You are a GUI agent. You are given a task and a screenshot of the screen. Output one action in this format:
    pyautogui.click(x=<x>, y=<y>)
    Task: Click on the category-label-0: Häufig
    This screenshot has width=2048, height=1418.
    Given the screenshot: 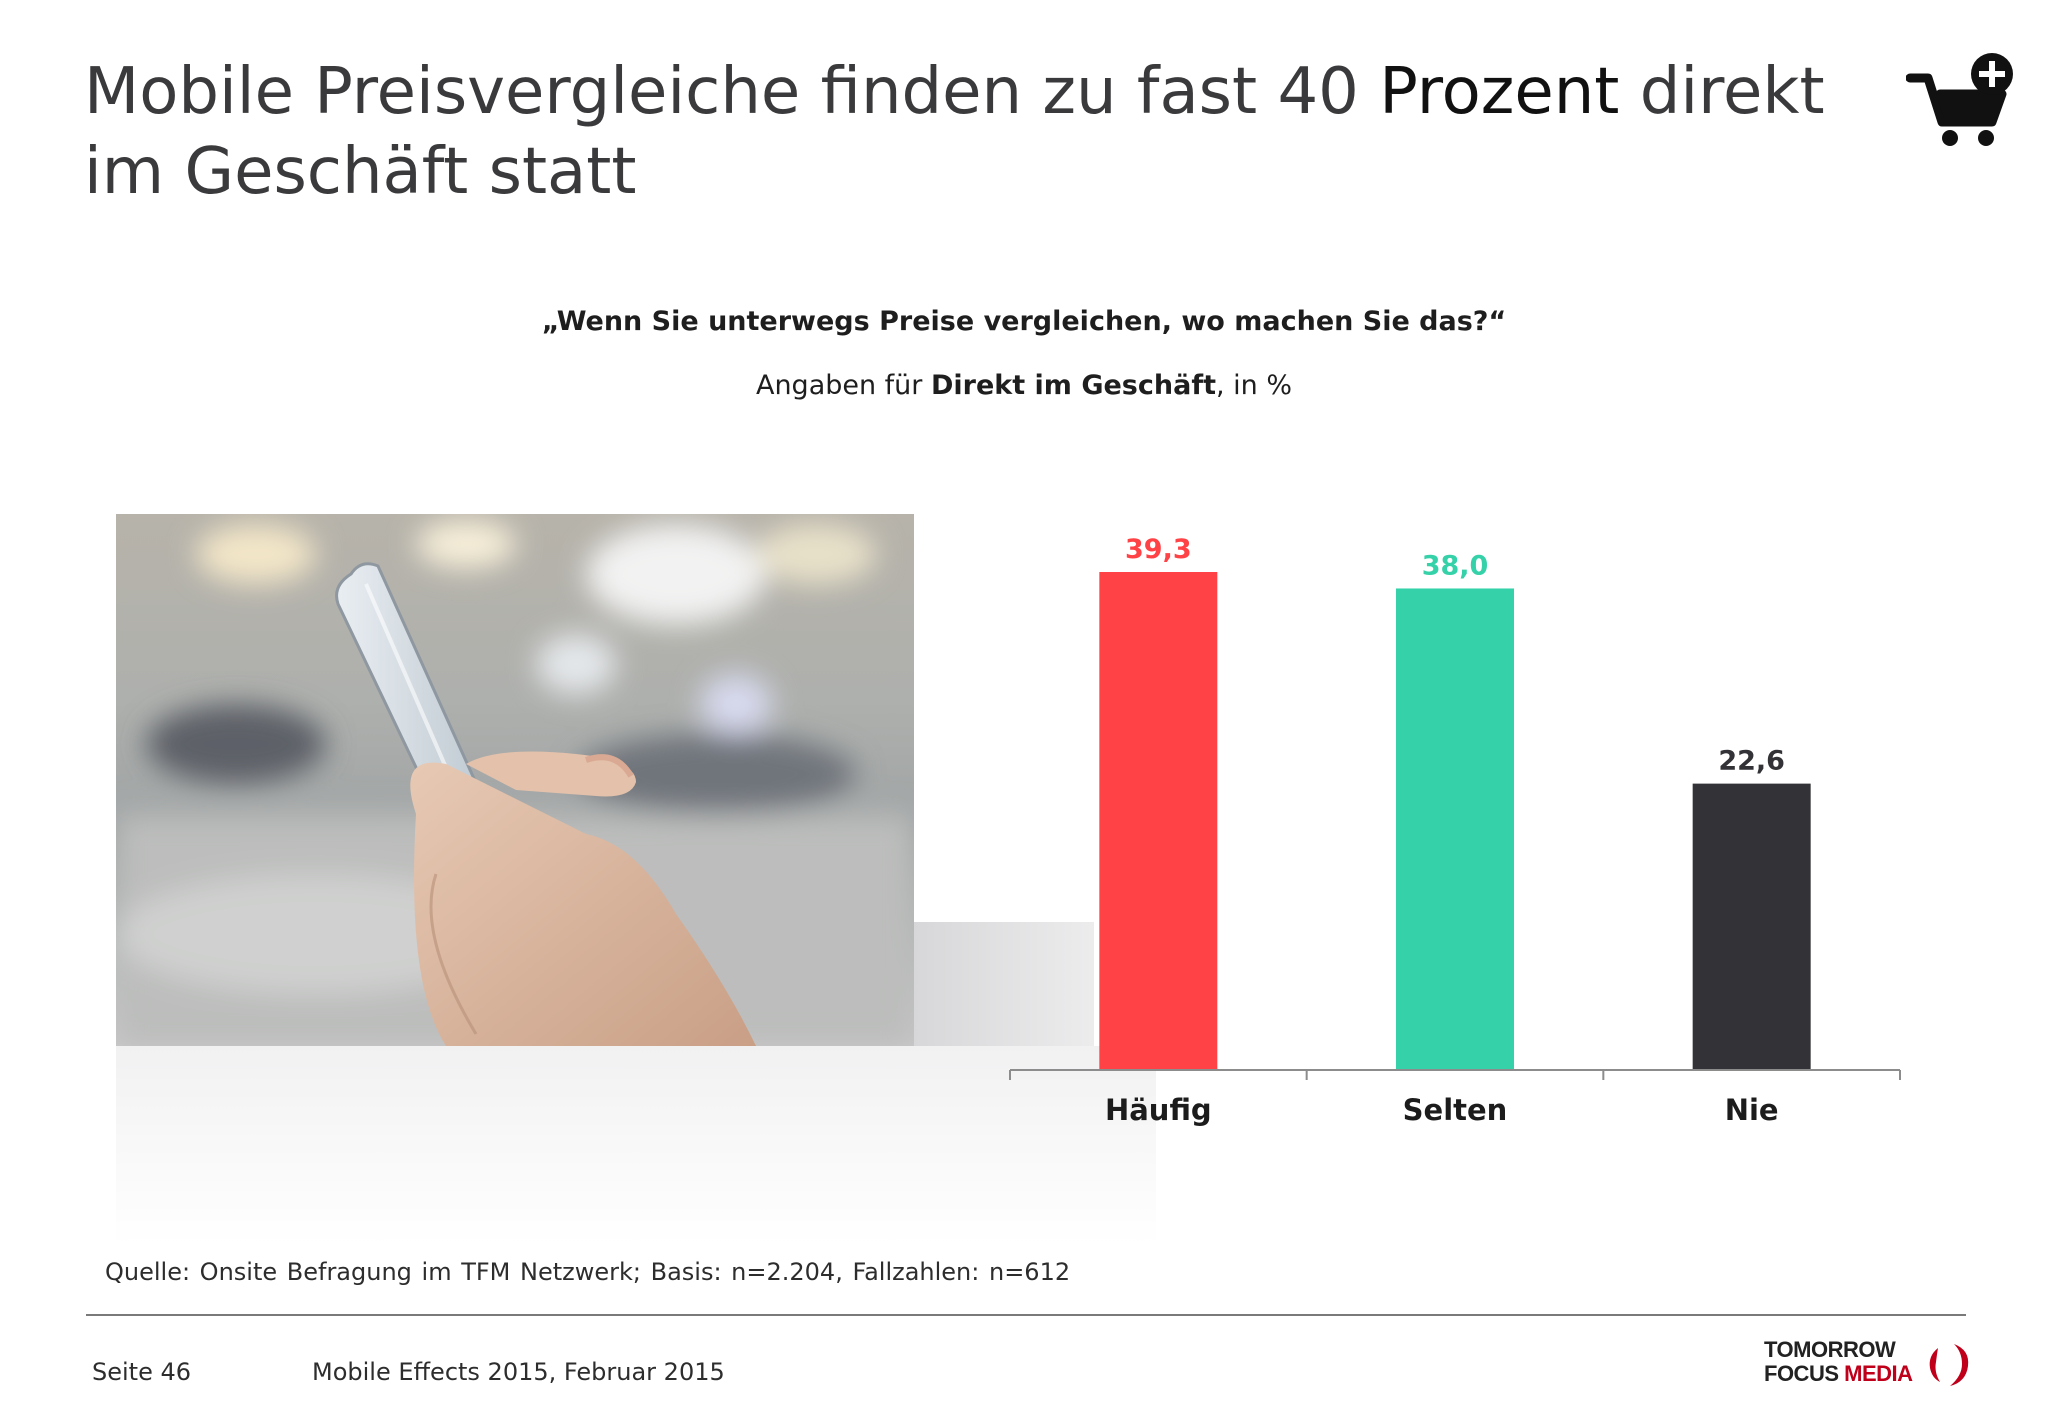 What is the action you would take?
    pyautogui.click(x=1158, y=1110)
    